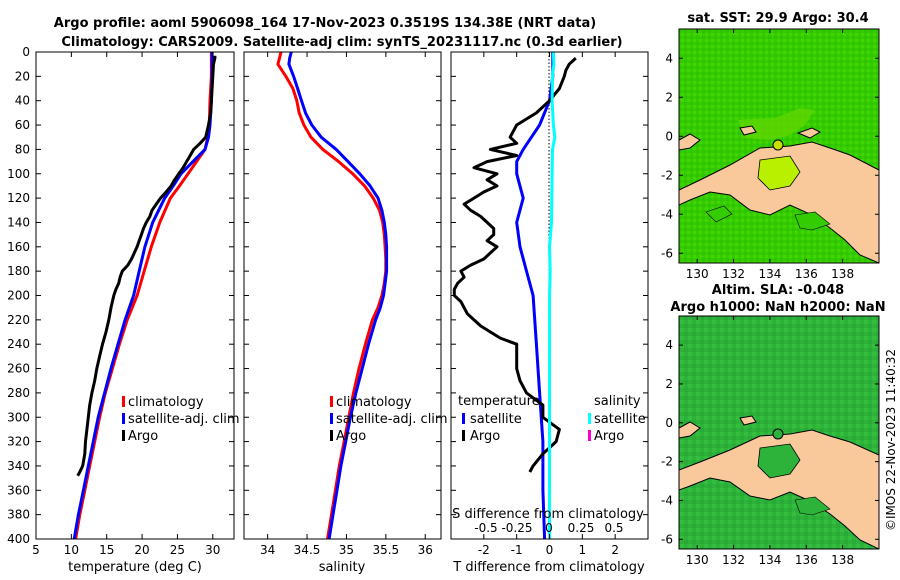 The width and height of the screenshot is (900, 580). I want to click on legend-s-satellite-label: satellite, so click(620, 419).